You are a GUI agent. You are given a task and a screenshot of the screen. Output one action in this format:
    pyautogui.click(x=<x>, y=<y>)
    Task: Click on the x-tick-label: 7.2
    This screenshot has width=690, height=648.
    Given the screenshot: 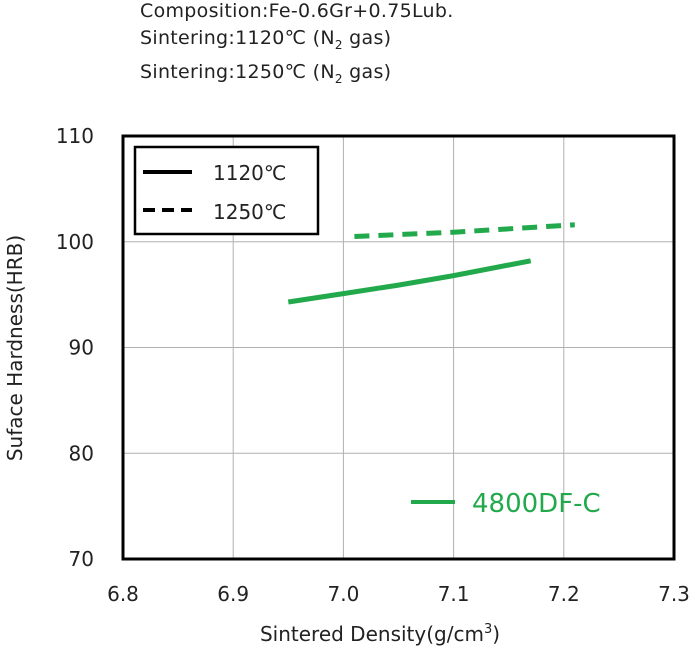 What is the action you would take?
    pyautogui.click(x=564, y=594)
    